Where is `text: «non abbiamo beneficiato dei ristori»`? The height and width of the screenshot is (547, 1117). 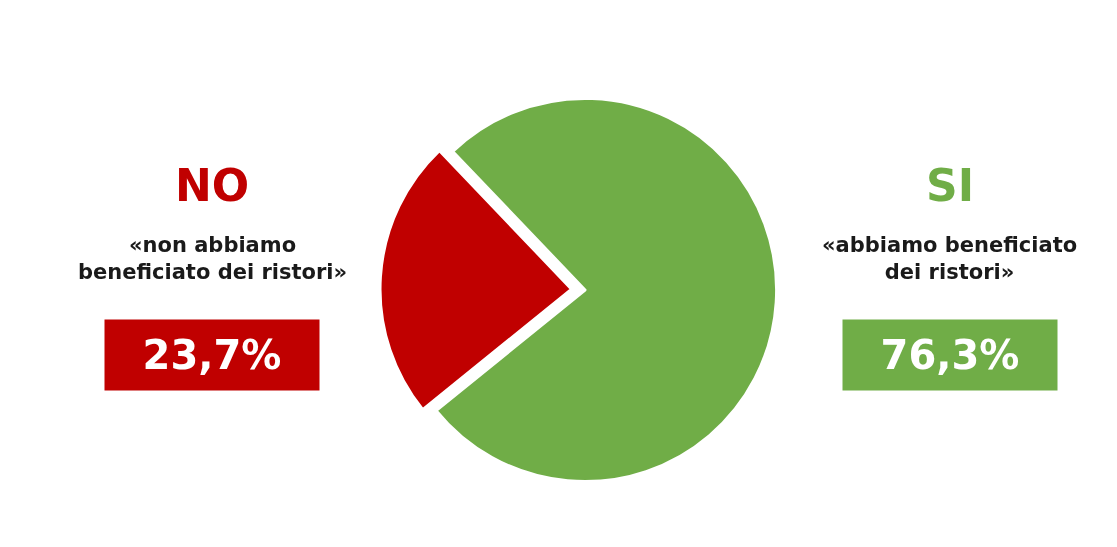 text: «non abbiamo beneficiato dei ristori» is located at coordinates (213, 259).